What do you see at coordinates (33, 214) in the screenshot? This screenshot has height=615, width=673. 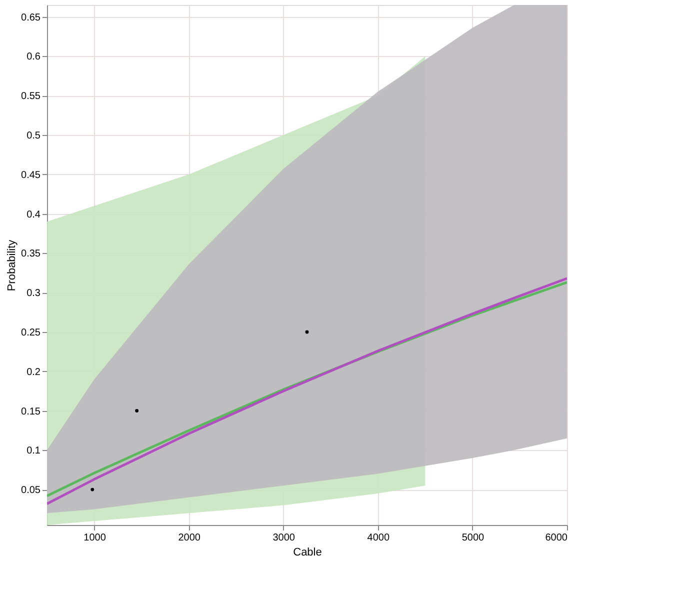 I see `y-tick-label: 0.4` at bounding box center [33, 214].